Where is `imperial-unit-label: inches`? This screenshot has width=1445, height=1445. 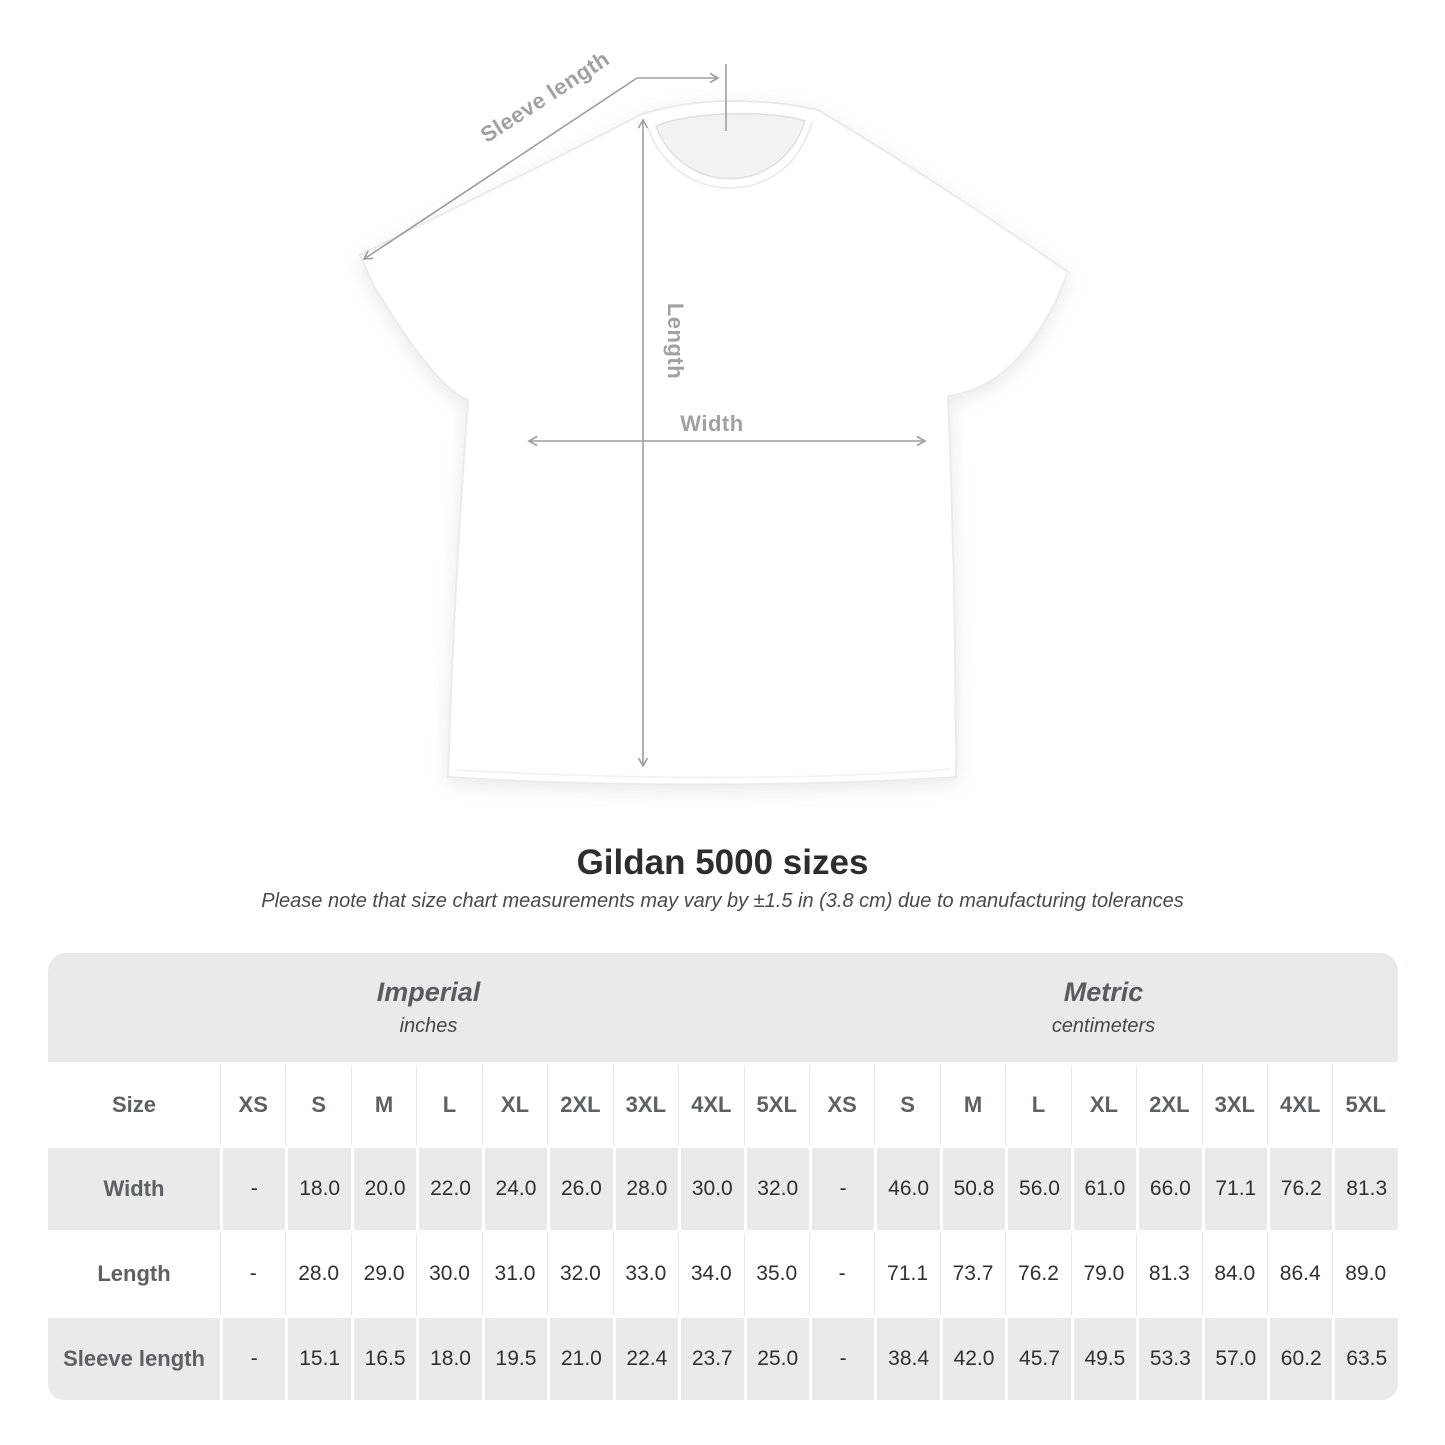
imperial-unit-label: inches is located at coordinates (428, 1026).